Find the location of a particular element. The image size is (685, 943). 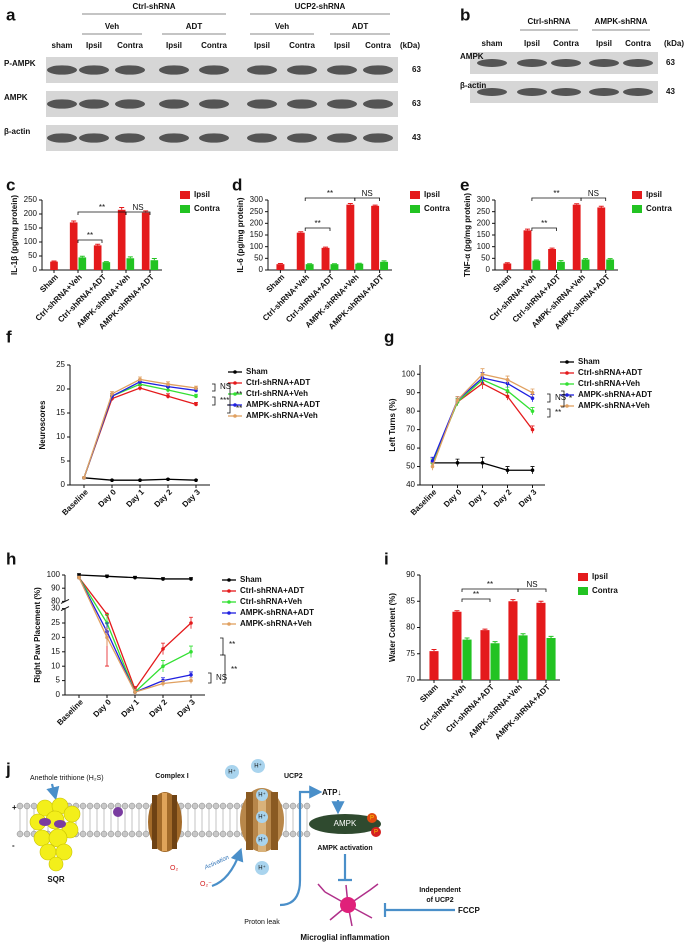

sign: - is located at coordinates (13, 845).